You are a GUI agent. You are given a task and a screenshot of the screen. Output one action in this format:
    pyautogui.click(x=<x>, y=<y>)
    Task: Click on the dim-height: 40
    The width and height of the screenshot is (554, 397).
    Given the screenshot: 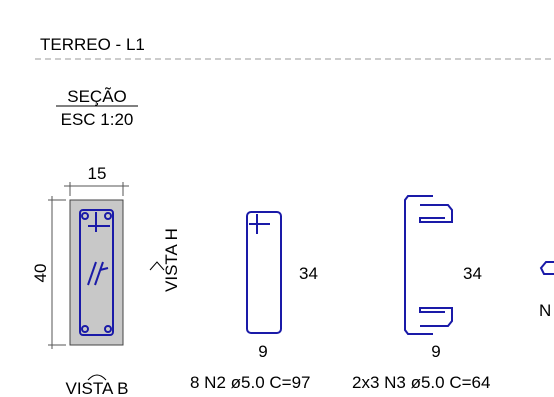 What is the action you would take?
    pyautogui.click(x=40, y=273)
    